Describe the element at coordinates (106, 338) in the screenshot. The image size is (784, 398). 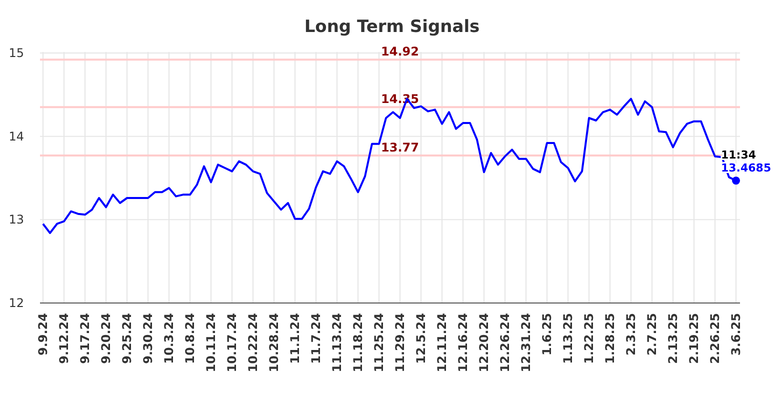
I see `x-tick-label: 9.20.24` at that location.